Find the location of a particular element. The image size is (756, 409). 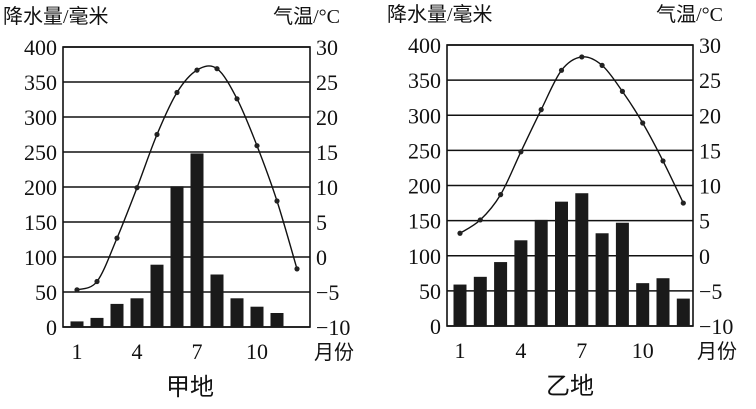

chart-title: 甲地 is located at coordinates (190, 387).